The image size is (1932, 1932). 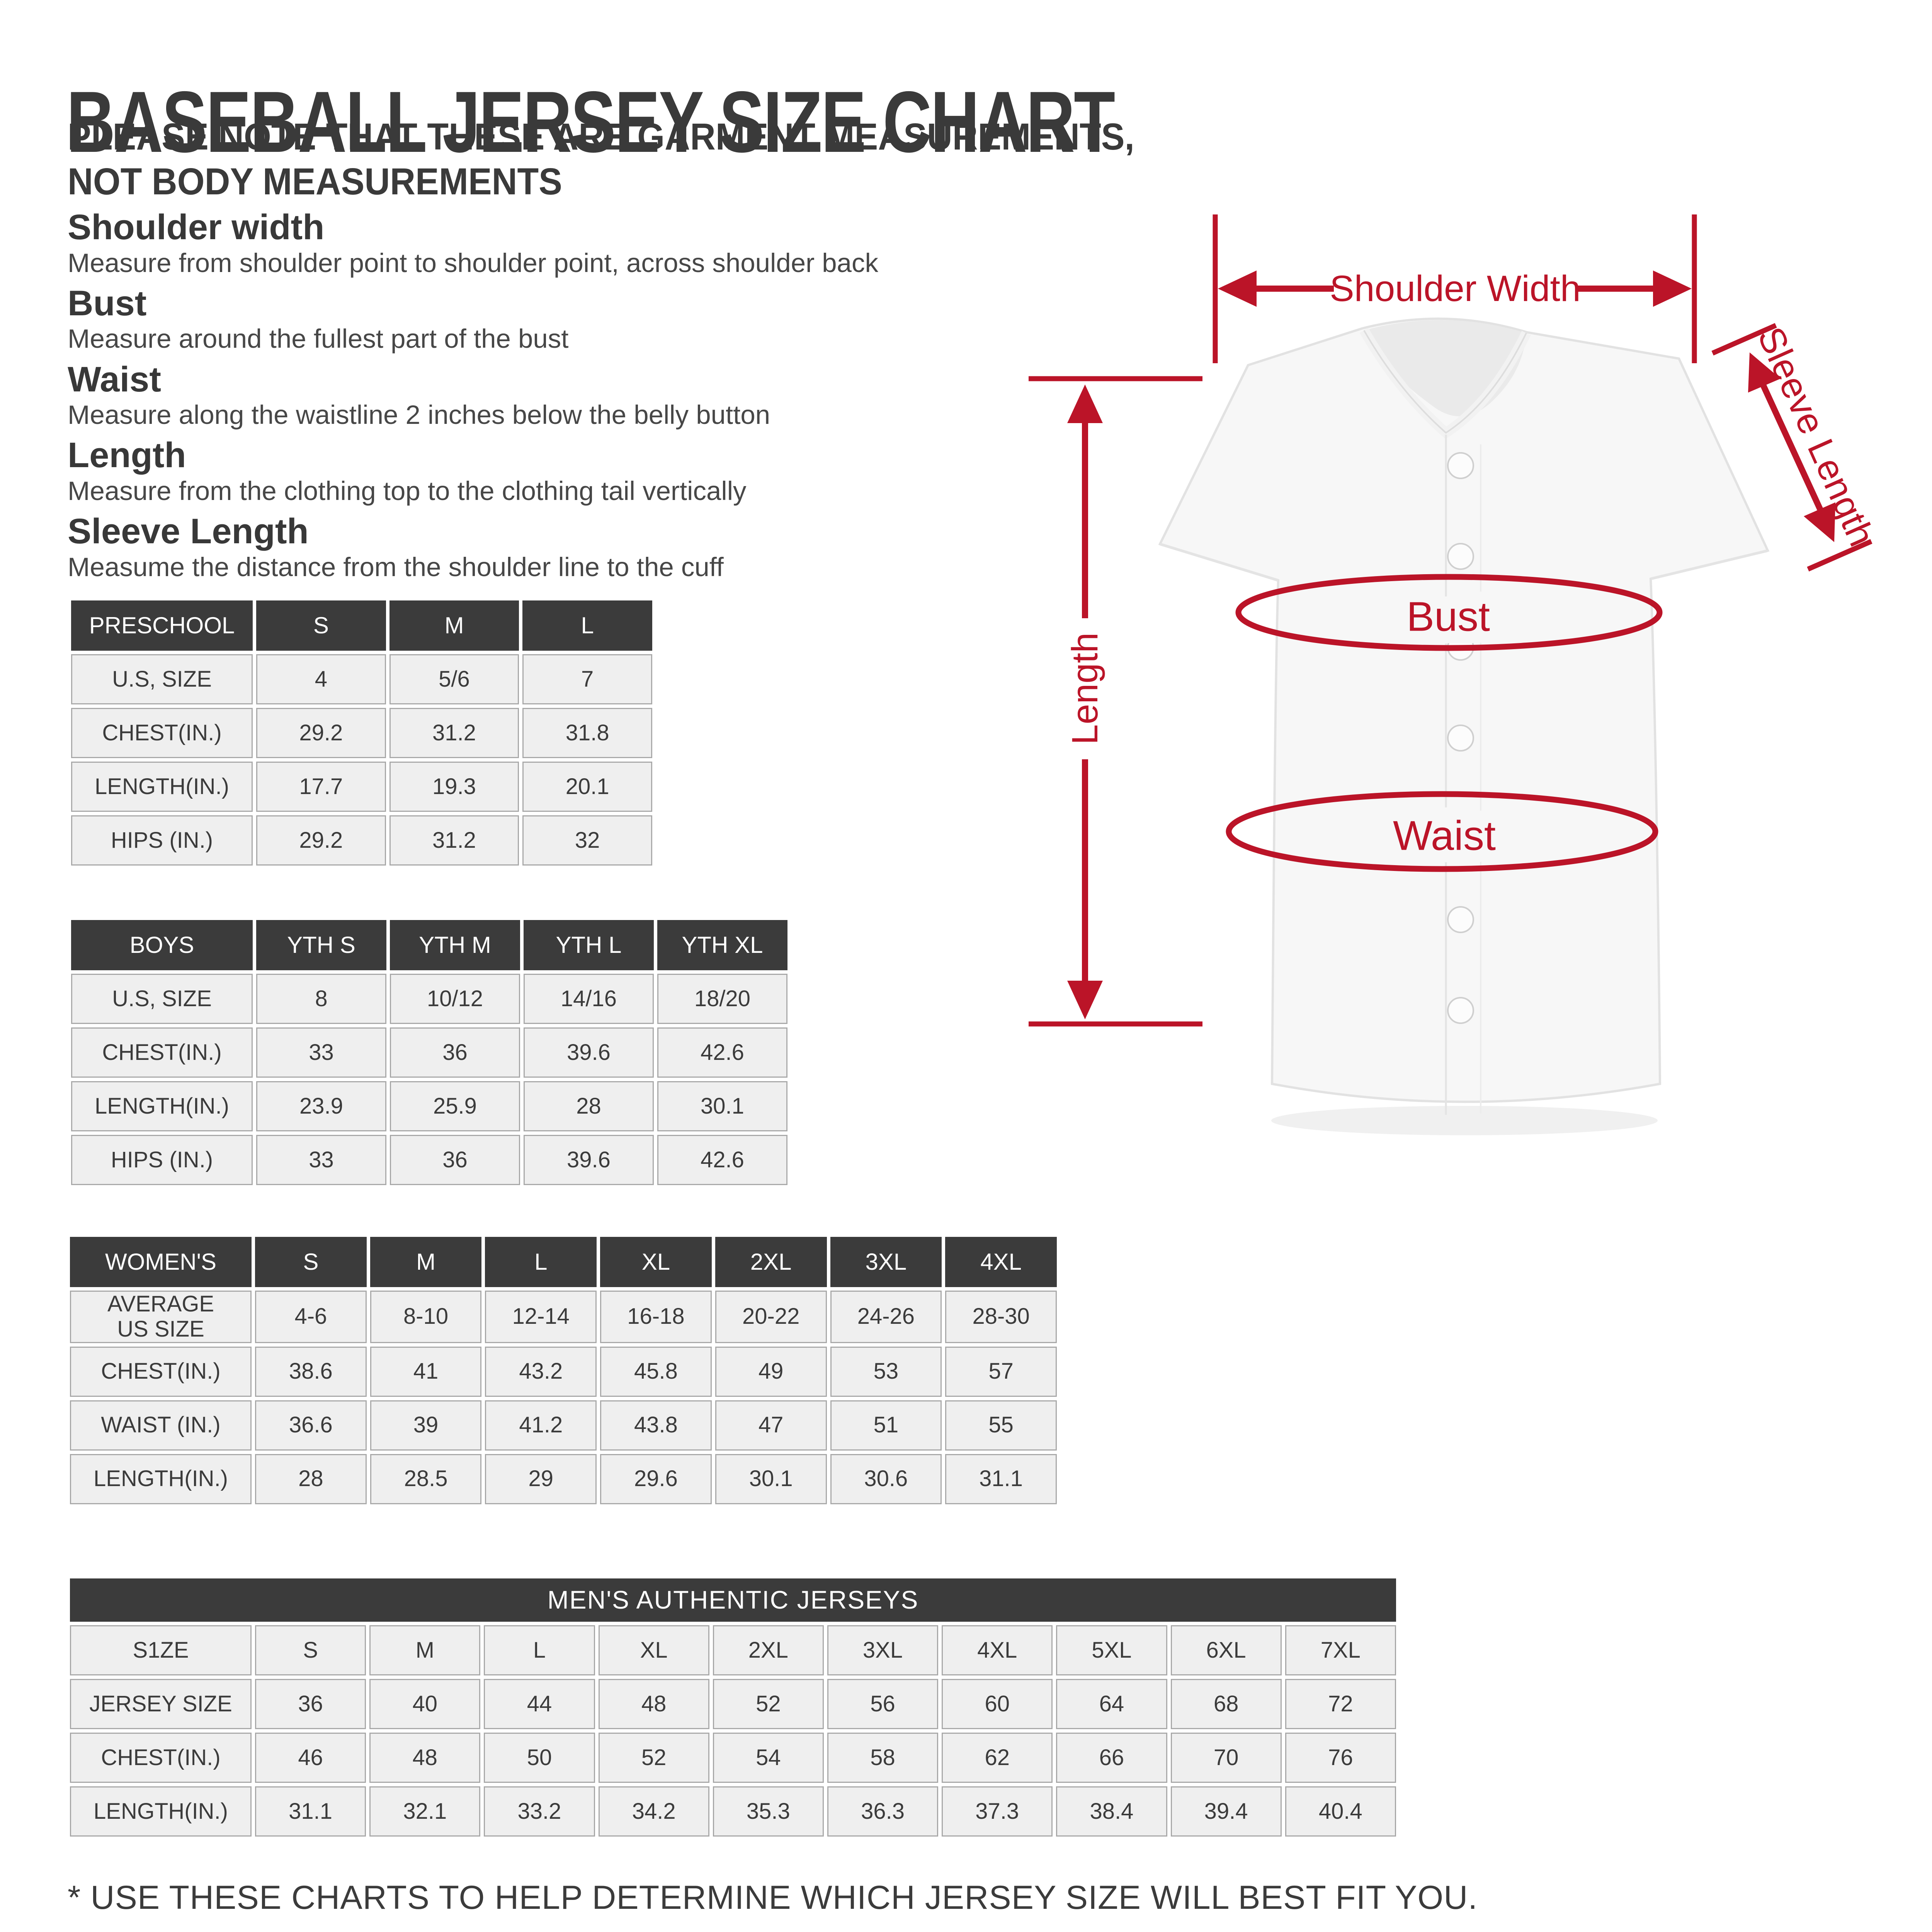 What do you see at coordinates (587, 787) in the screenshot?
I see `value-cell: 20.1` at bounding box center [587, 787].